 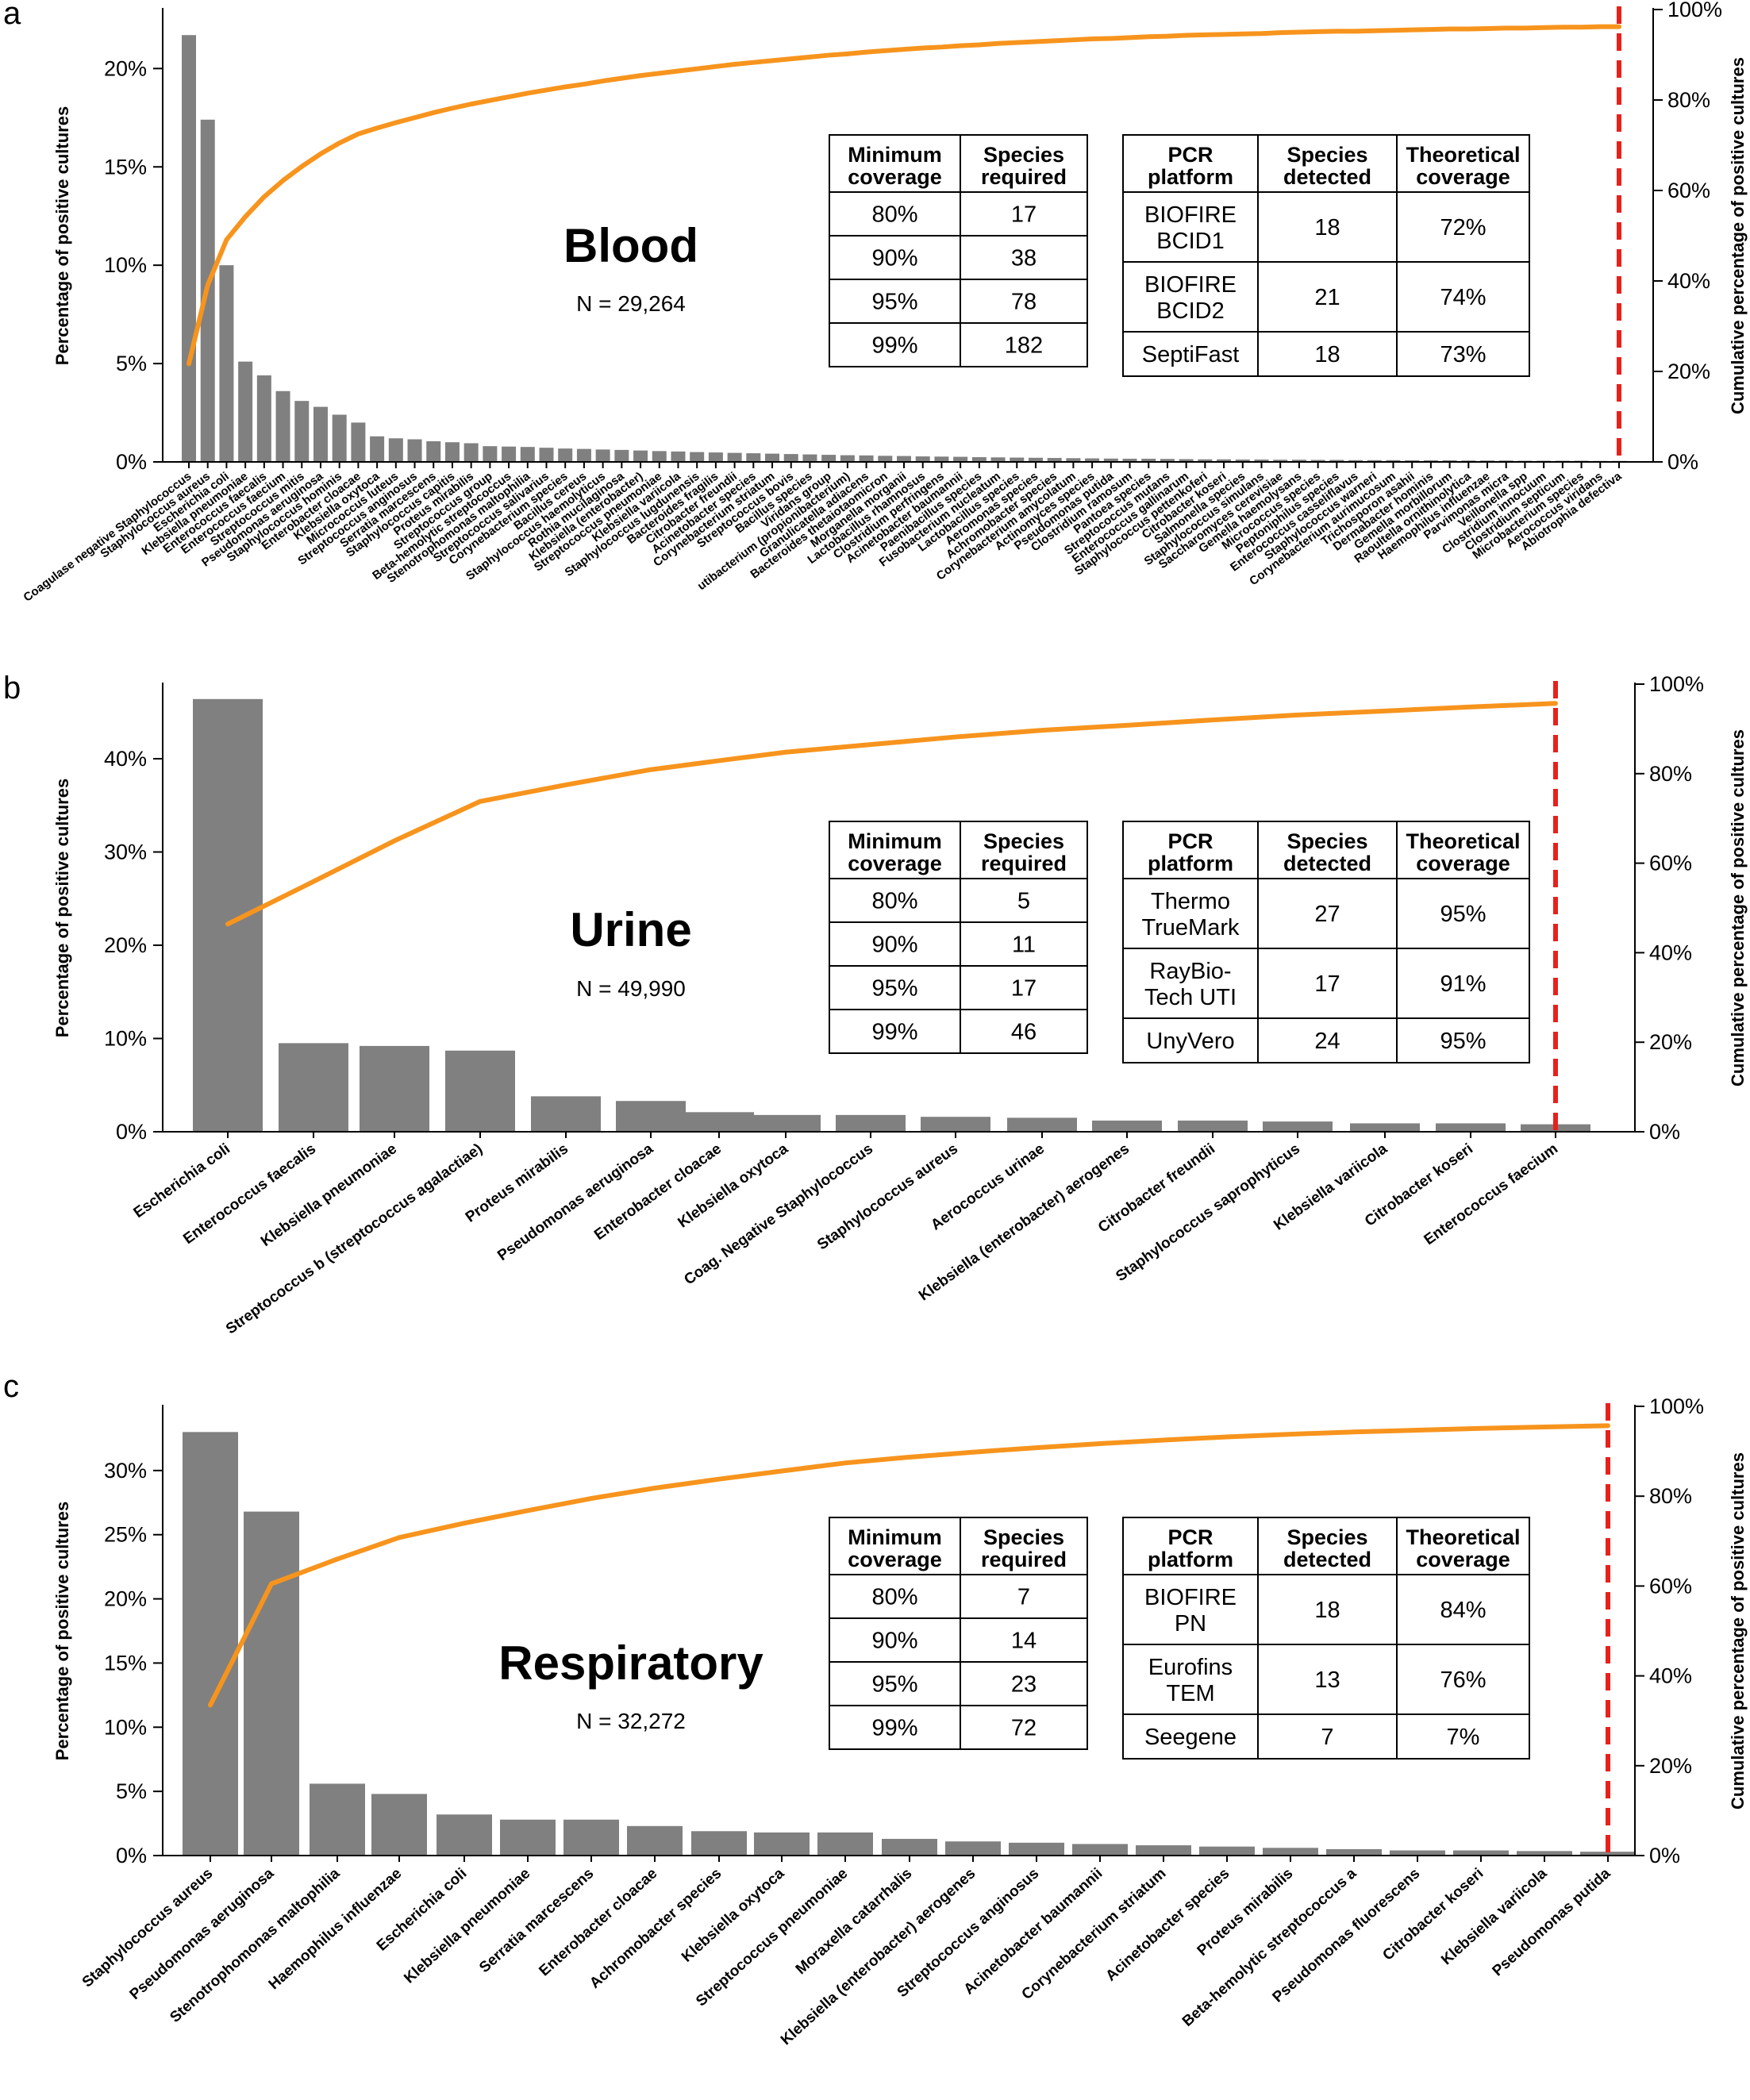 I want to click on coverage-table-cell: 182, so click(x=1024, y=346).